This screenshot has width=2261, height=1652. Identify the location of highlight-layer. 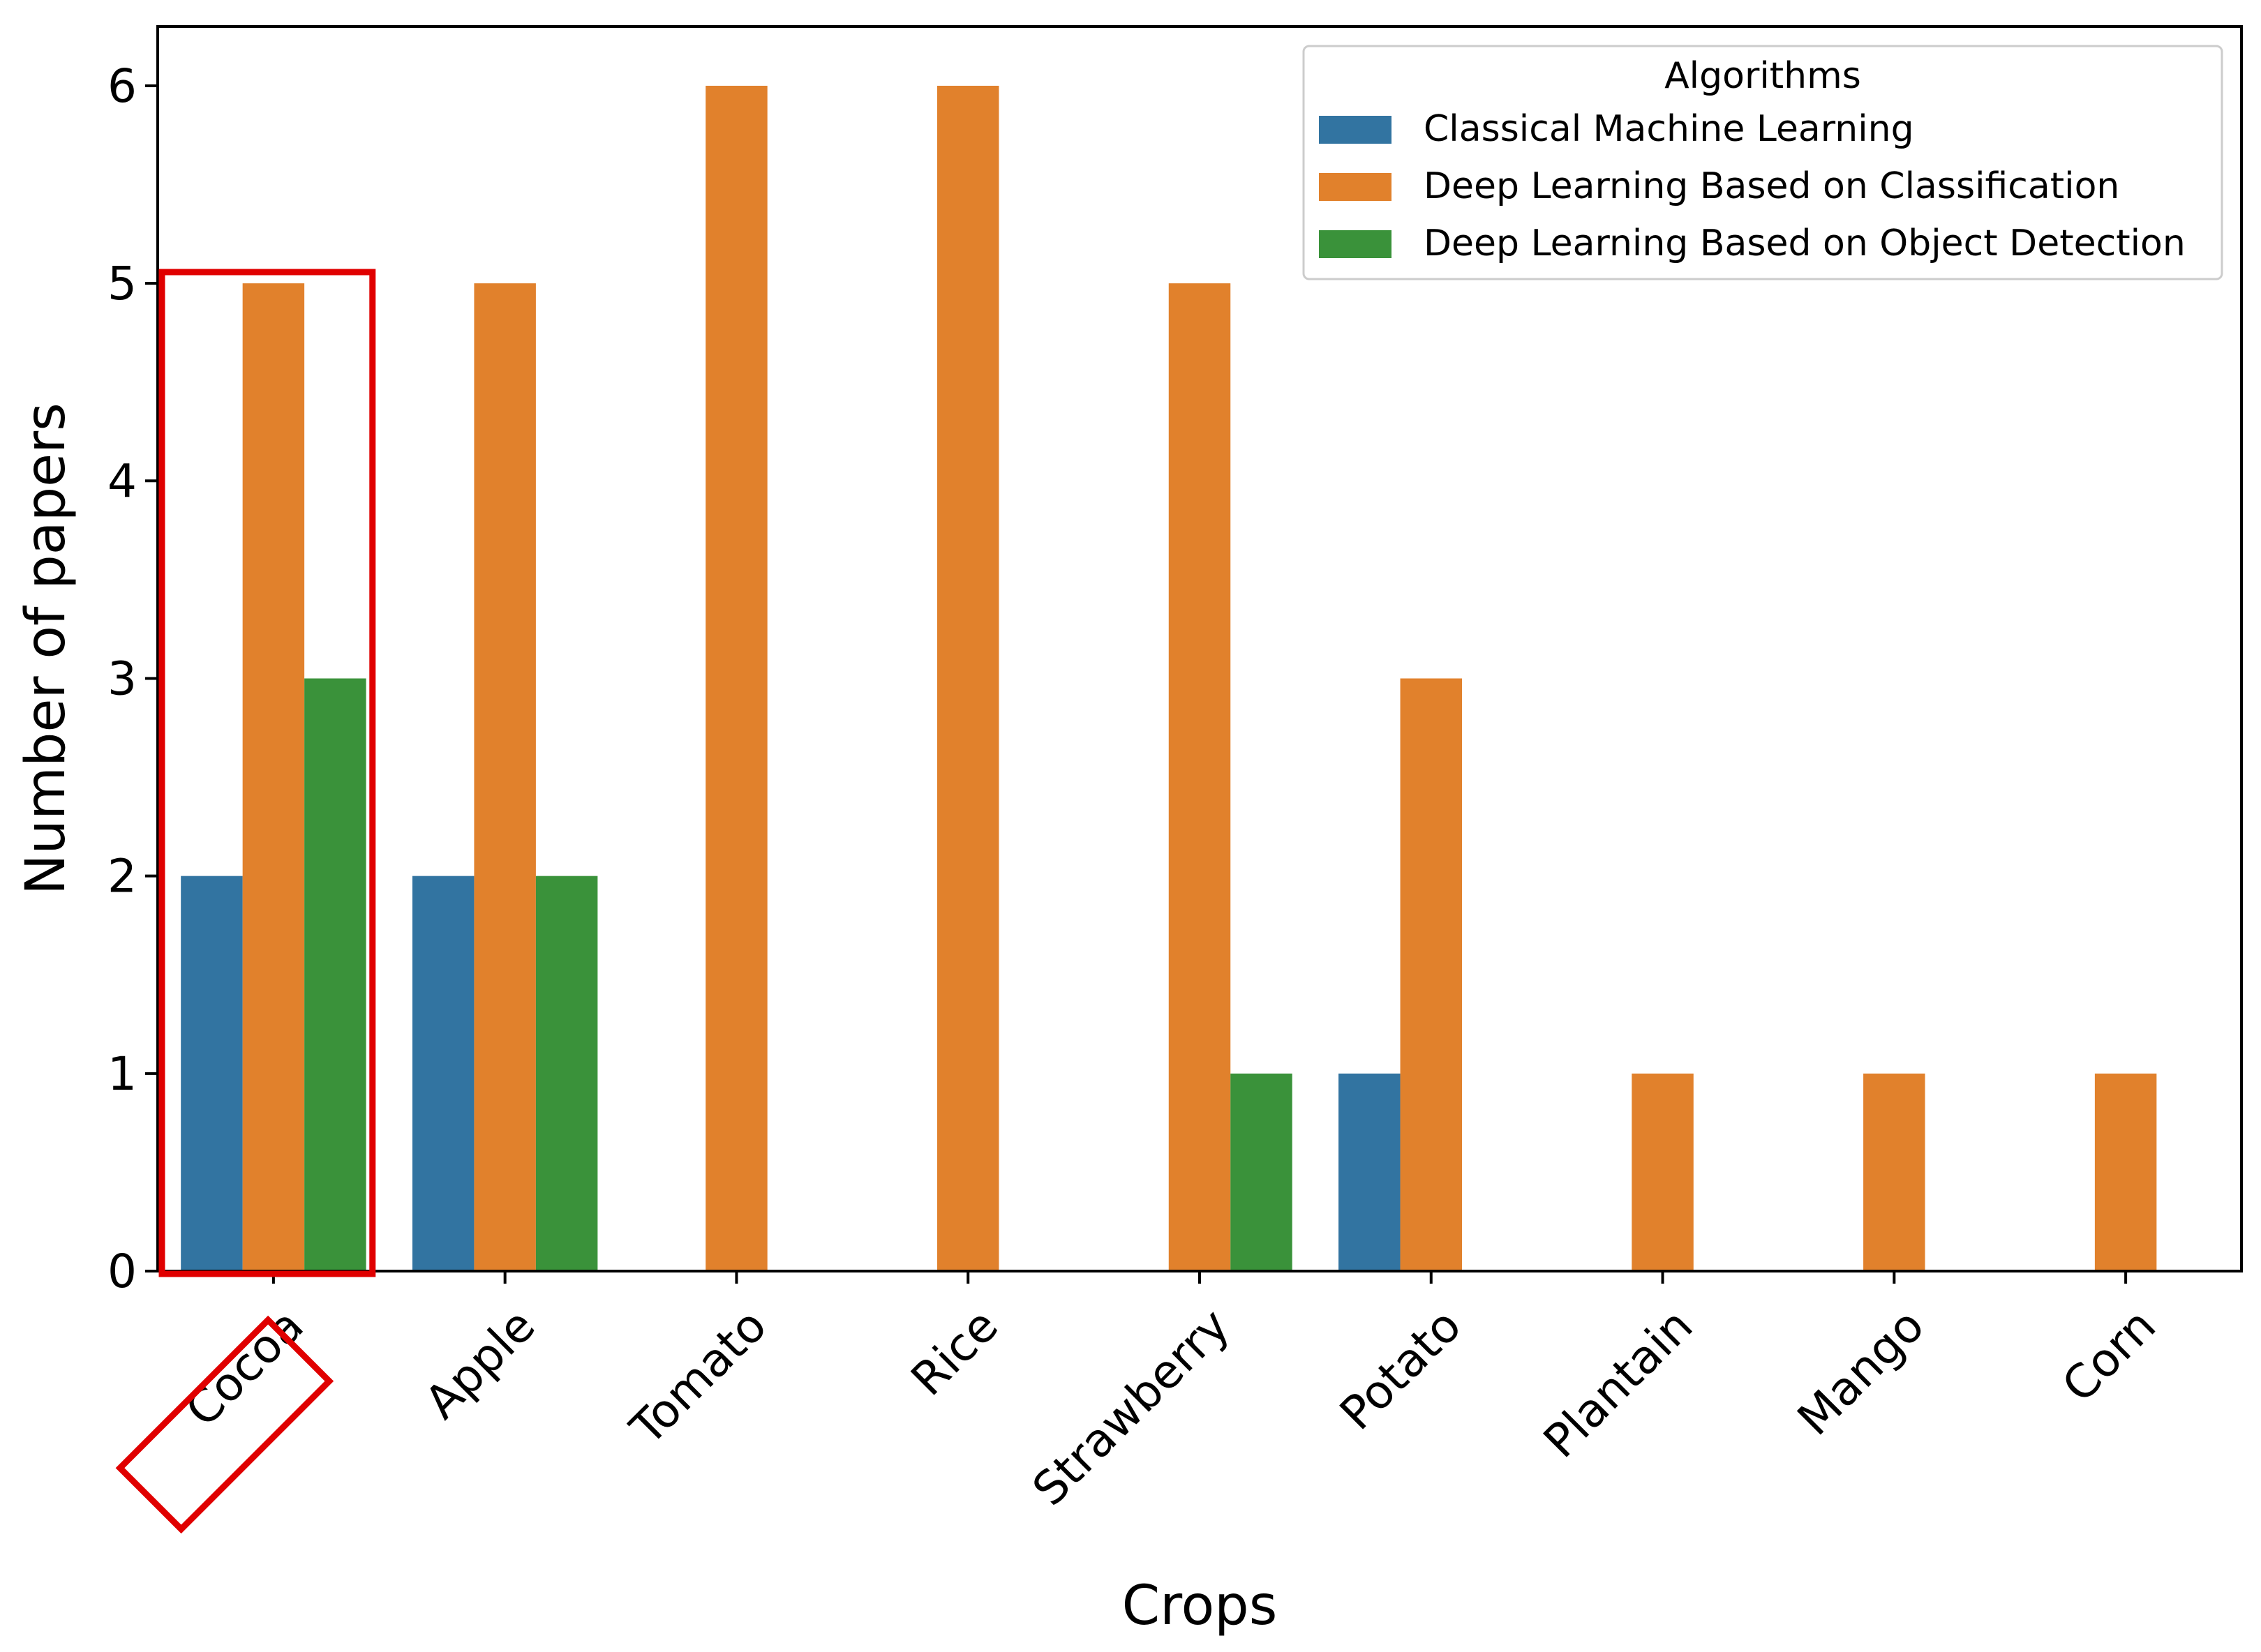
(245, 901).